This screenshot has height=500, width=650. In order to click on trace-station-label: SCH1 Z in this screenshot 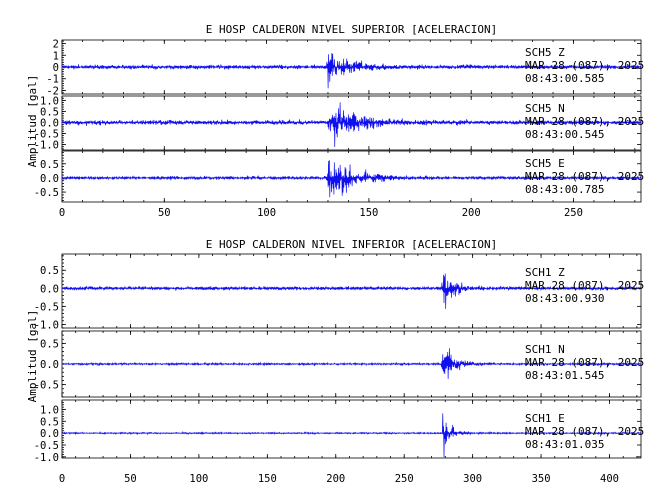, I will do `click(545, 272)`.